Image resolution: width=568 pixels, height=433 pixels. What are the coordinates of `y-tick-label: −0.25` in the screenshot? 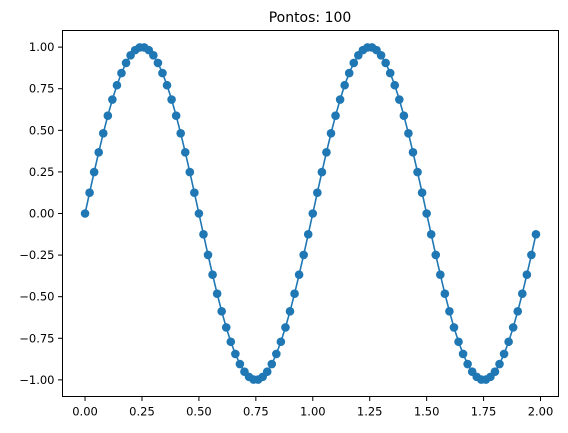 It's located at (36, 255).